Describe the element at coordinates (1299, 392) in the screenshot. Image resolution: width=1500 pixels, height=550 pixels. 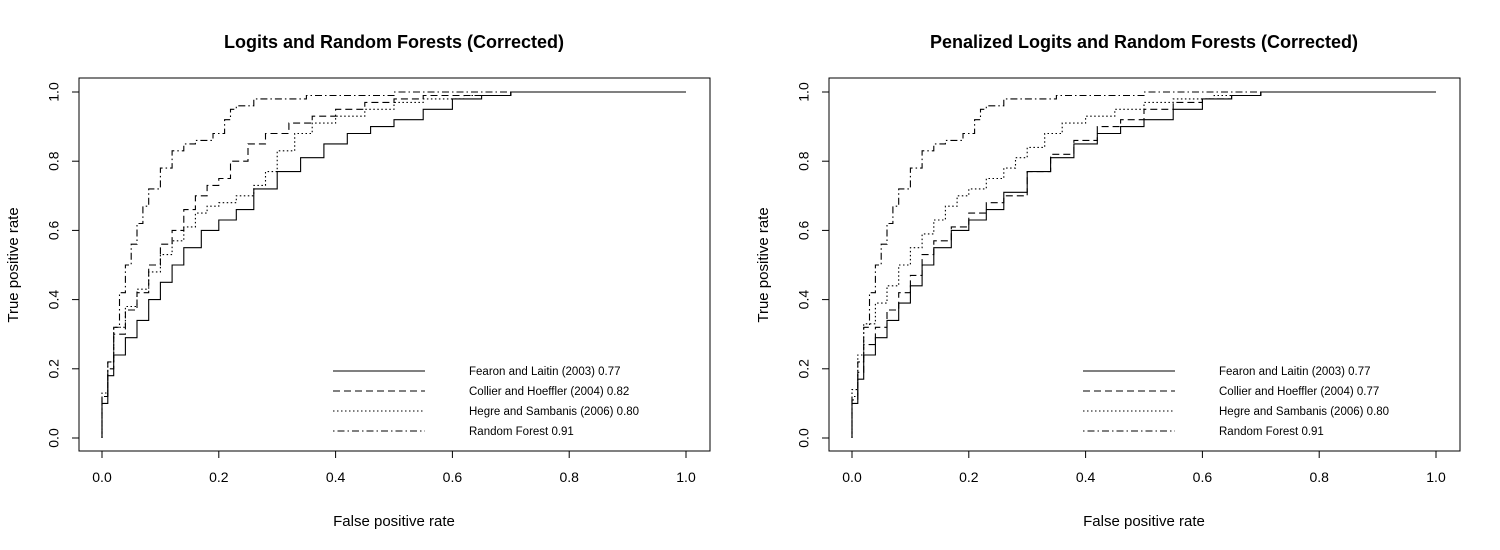
I see `legend-label: Collier and Hoeffler (2004) 0.77` at that location.